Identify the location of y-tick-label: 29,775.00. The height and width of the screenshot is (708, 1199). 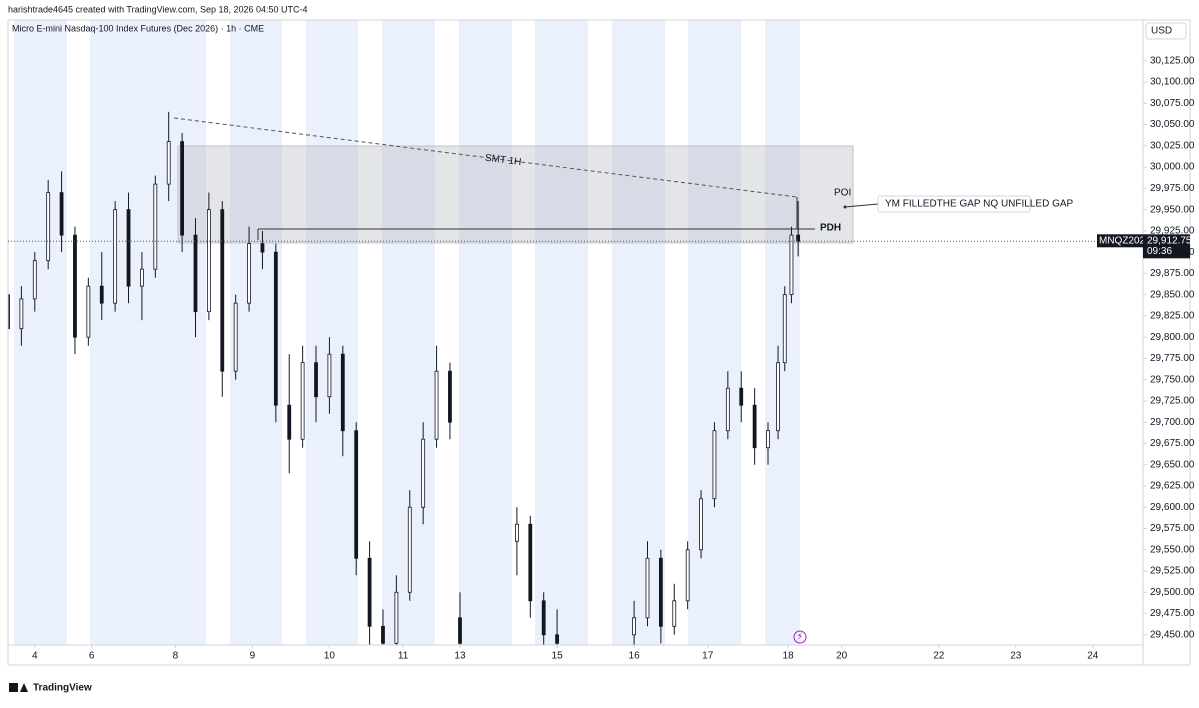
(1172, 358).